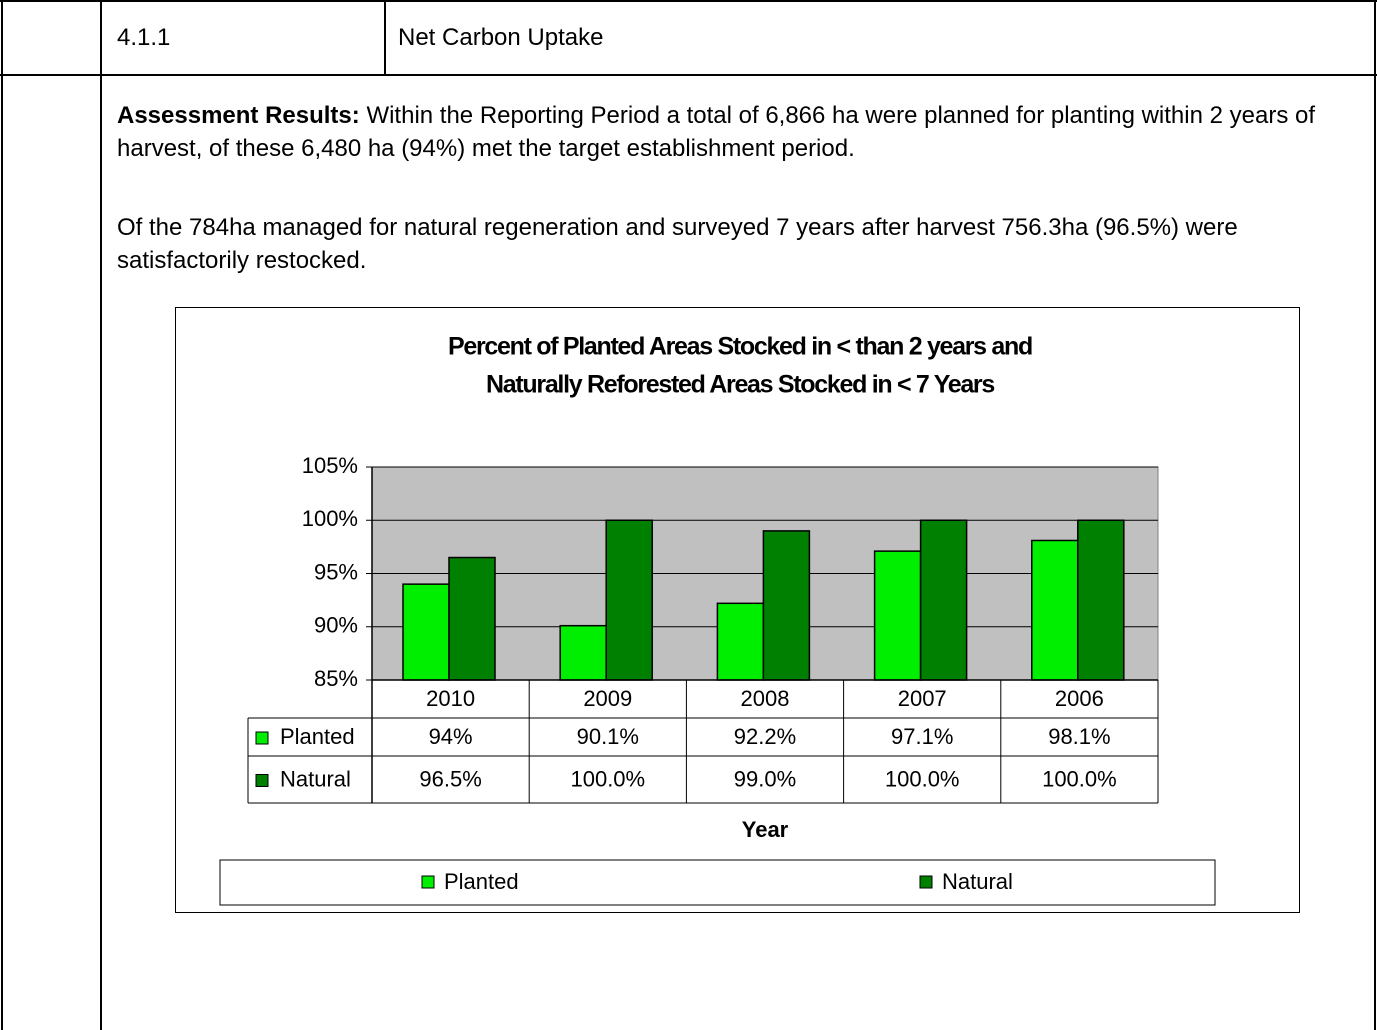 The image size is (1377, 1030). I want to click on x-tick-label: 2008, so click(765, 698).